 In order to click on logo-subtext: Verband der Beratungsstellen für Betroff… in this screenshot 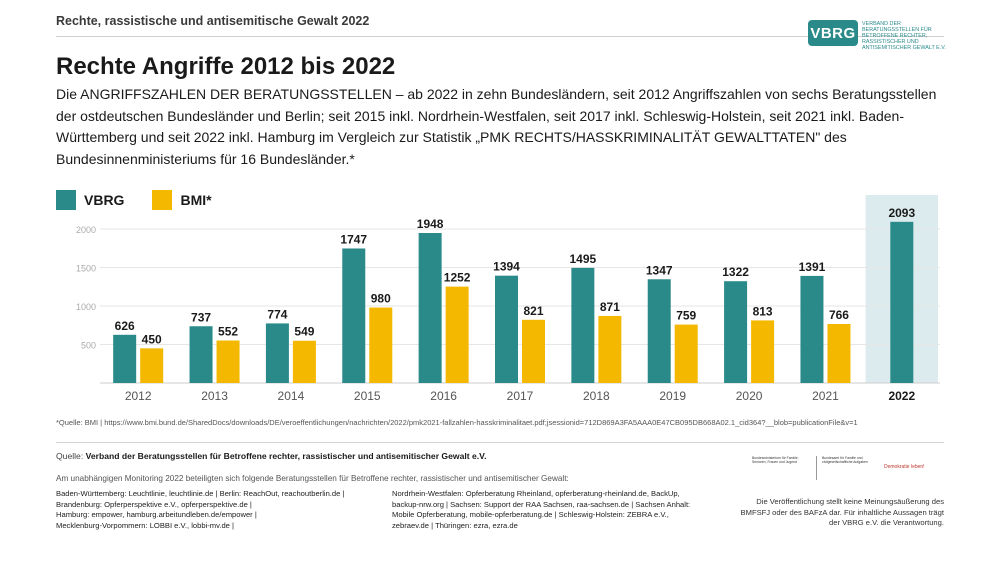, I will do `click(904, 36)`.